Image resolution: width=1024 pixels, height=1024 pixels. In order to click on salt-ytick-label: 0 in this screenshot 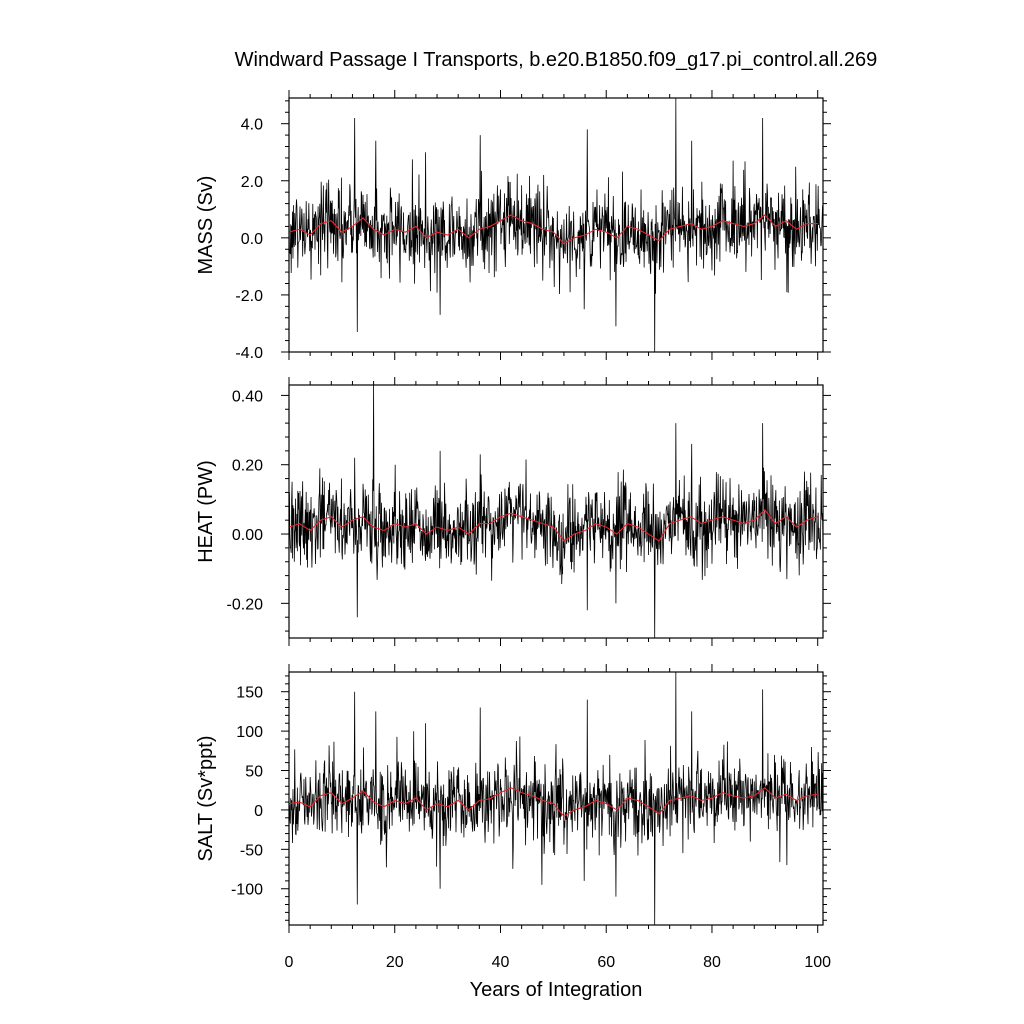, I will do `click(258, 811)`.